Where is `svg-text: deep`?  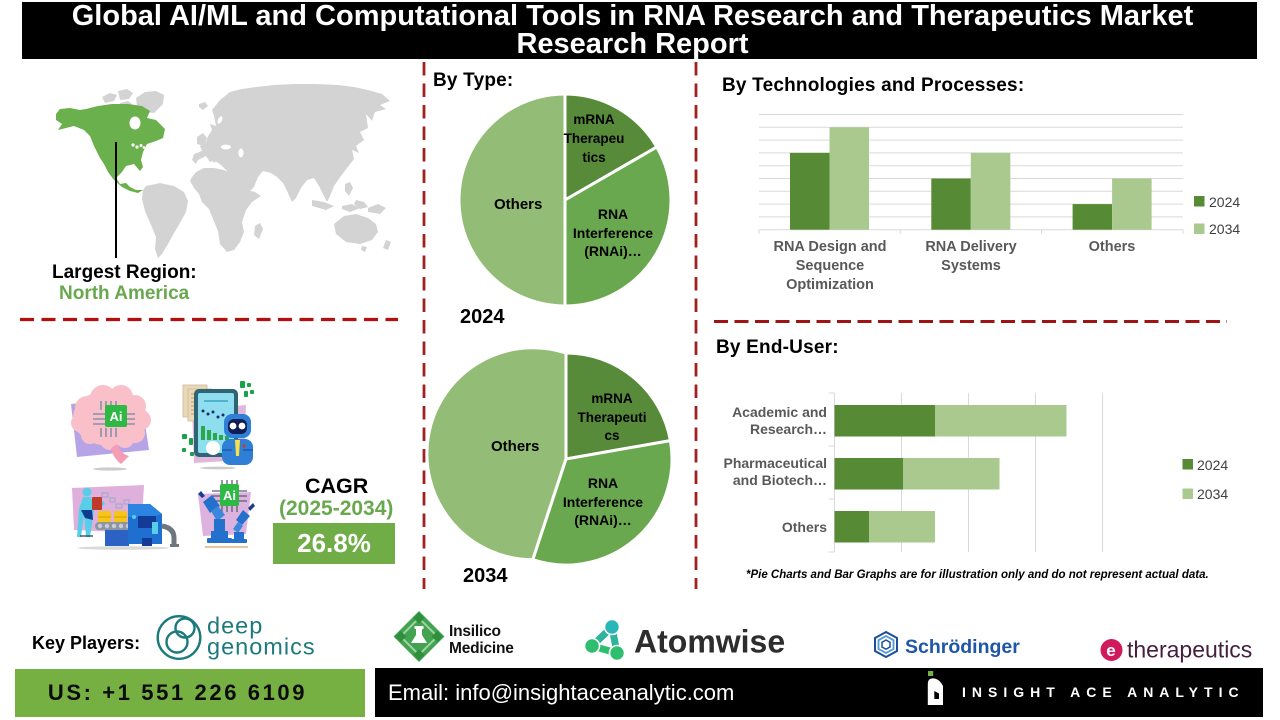
svg-text: deep is located at coordinates (235, 626).